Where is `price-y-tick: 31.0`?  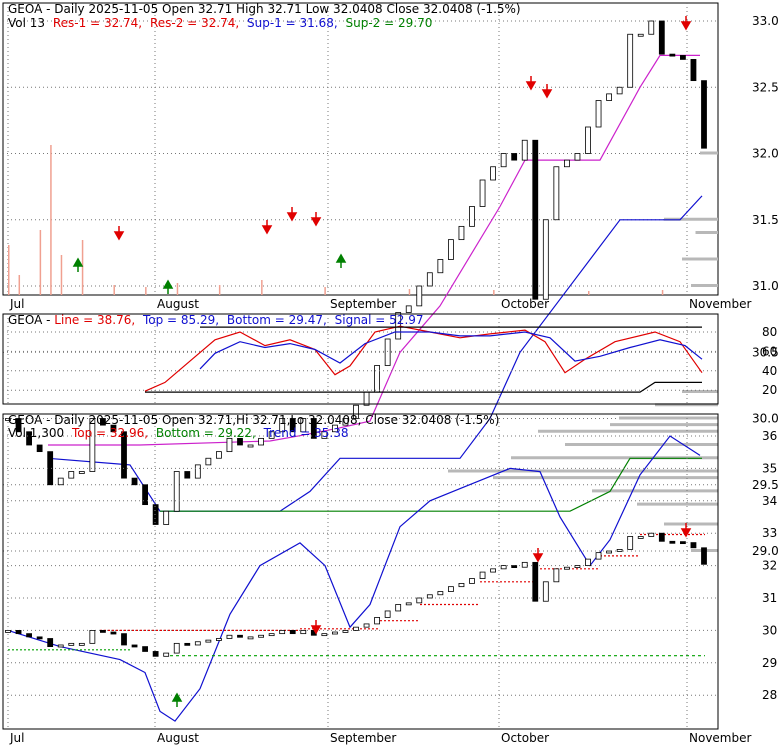
price-y-tick: 31.0 is located at coordinates (765, 286).